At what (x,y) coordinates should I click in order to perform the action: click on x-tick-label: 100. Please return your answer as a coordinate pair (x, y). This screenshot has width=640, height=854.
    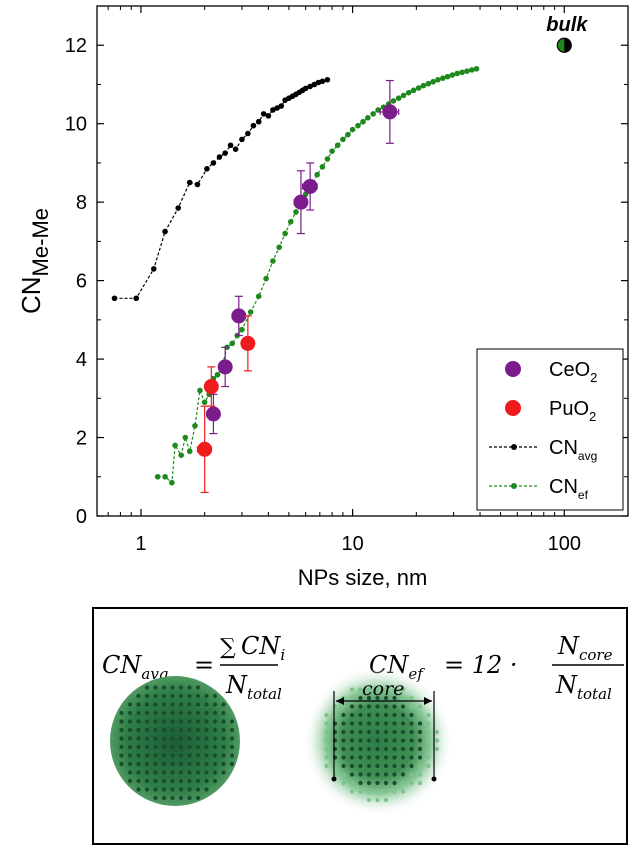
    Looking at the image, I should click on (564, 544).